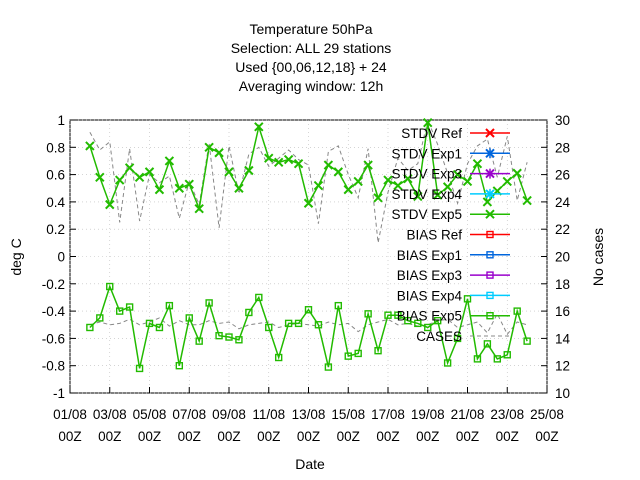 The width and height of the screenshot is (640, 480). What do you see at coordinates (311, 48) in the screenshot?
I see `title-line: Selection: ALL 29 stations` at bounding box center [311, 48].